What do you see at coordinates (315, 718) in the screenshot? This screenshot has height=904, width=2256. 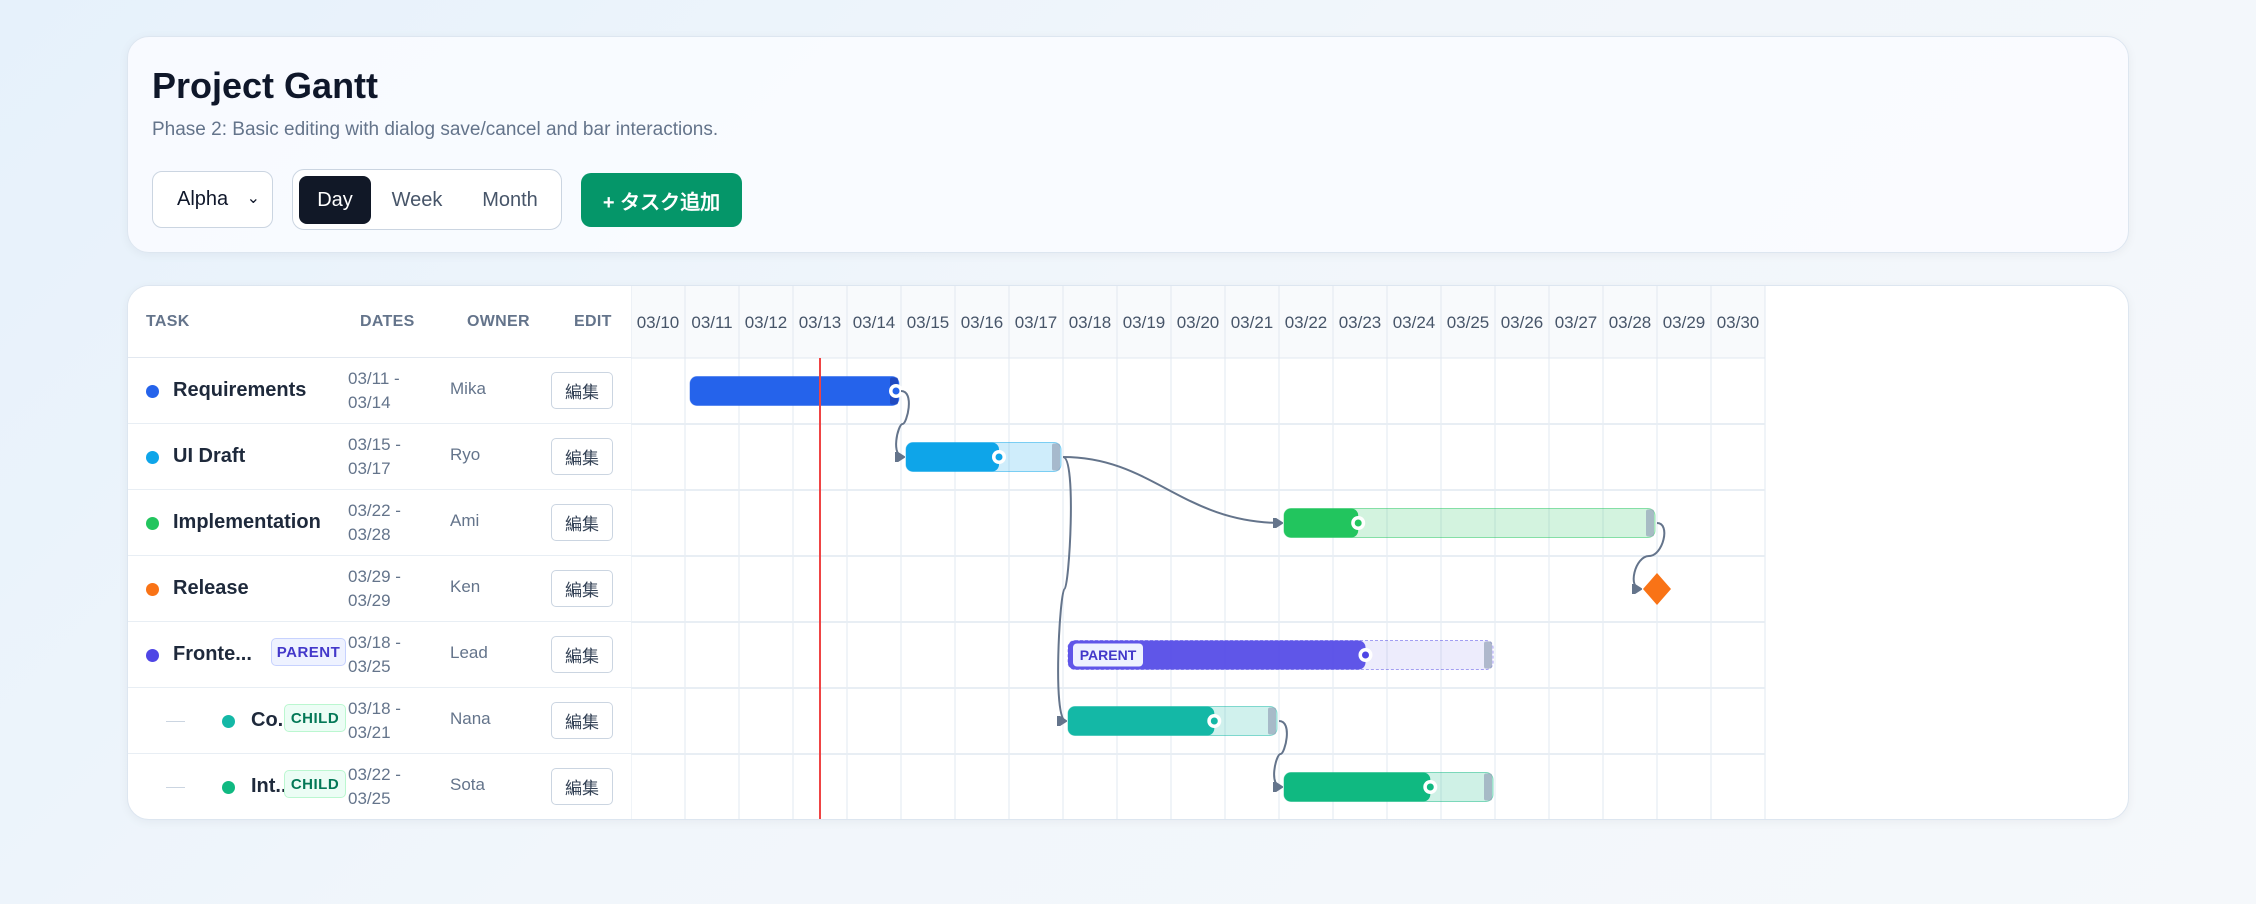 I see `child-badge: CHILD` at bounding box center [315, 718].